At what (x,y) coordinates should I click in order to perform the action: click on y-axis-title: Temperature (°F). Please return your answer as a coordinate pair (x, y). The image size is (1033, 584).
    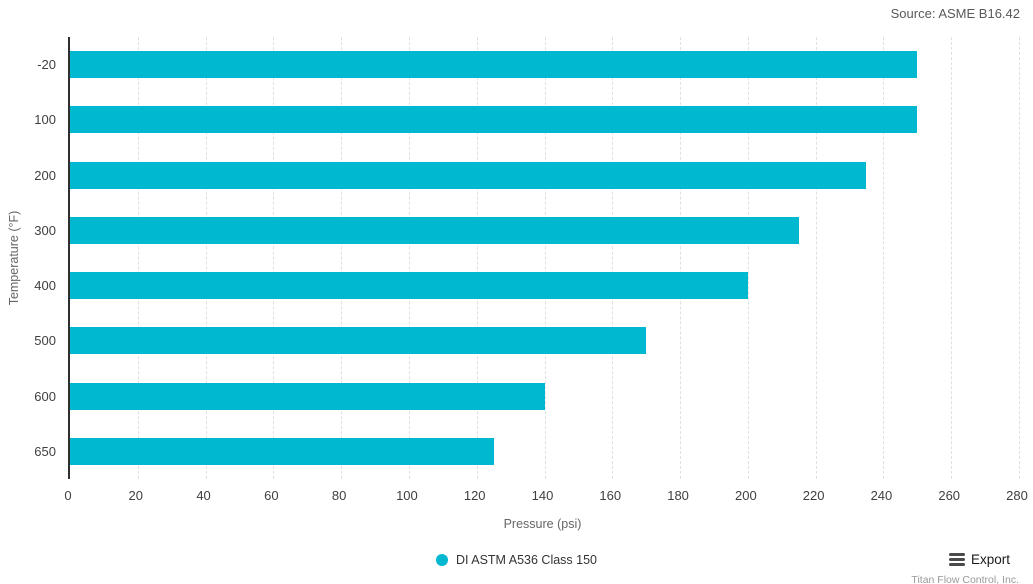
    Looking at the image, I should click on (14, 258).